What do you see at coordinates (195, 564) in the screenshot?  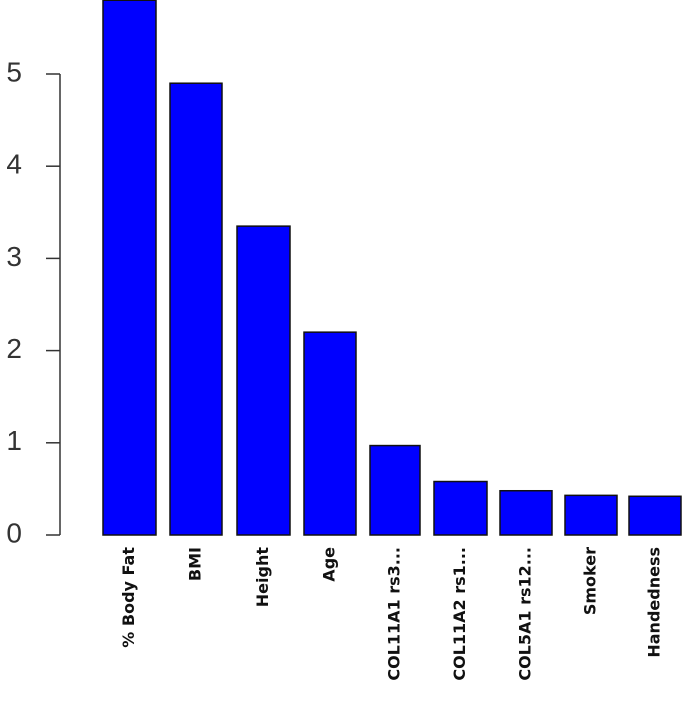 I see `x-category-label: BMI` at bounding box center [195, 564].